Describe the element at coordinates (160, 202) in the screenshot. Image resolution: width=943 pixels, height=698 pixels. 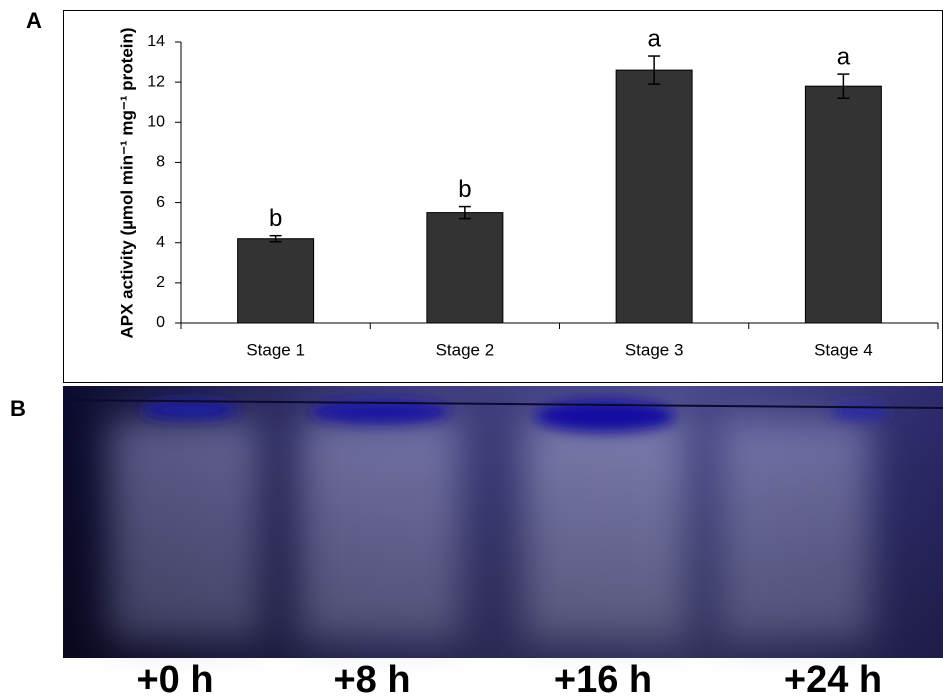
I see `y-tick-label: 6` at that location.